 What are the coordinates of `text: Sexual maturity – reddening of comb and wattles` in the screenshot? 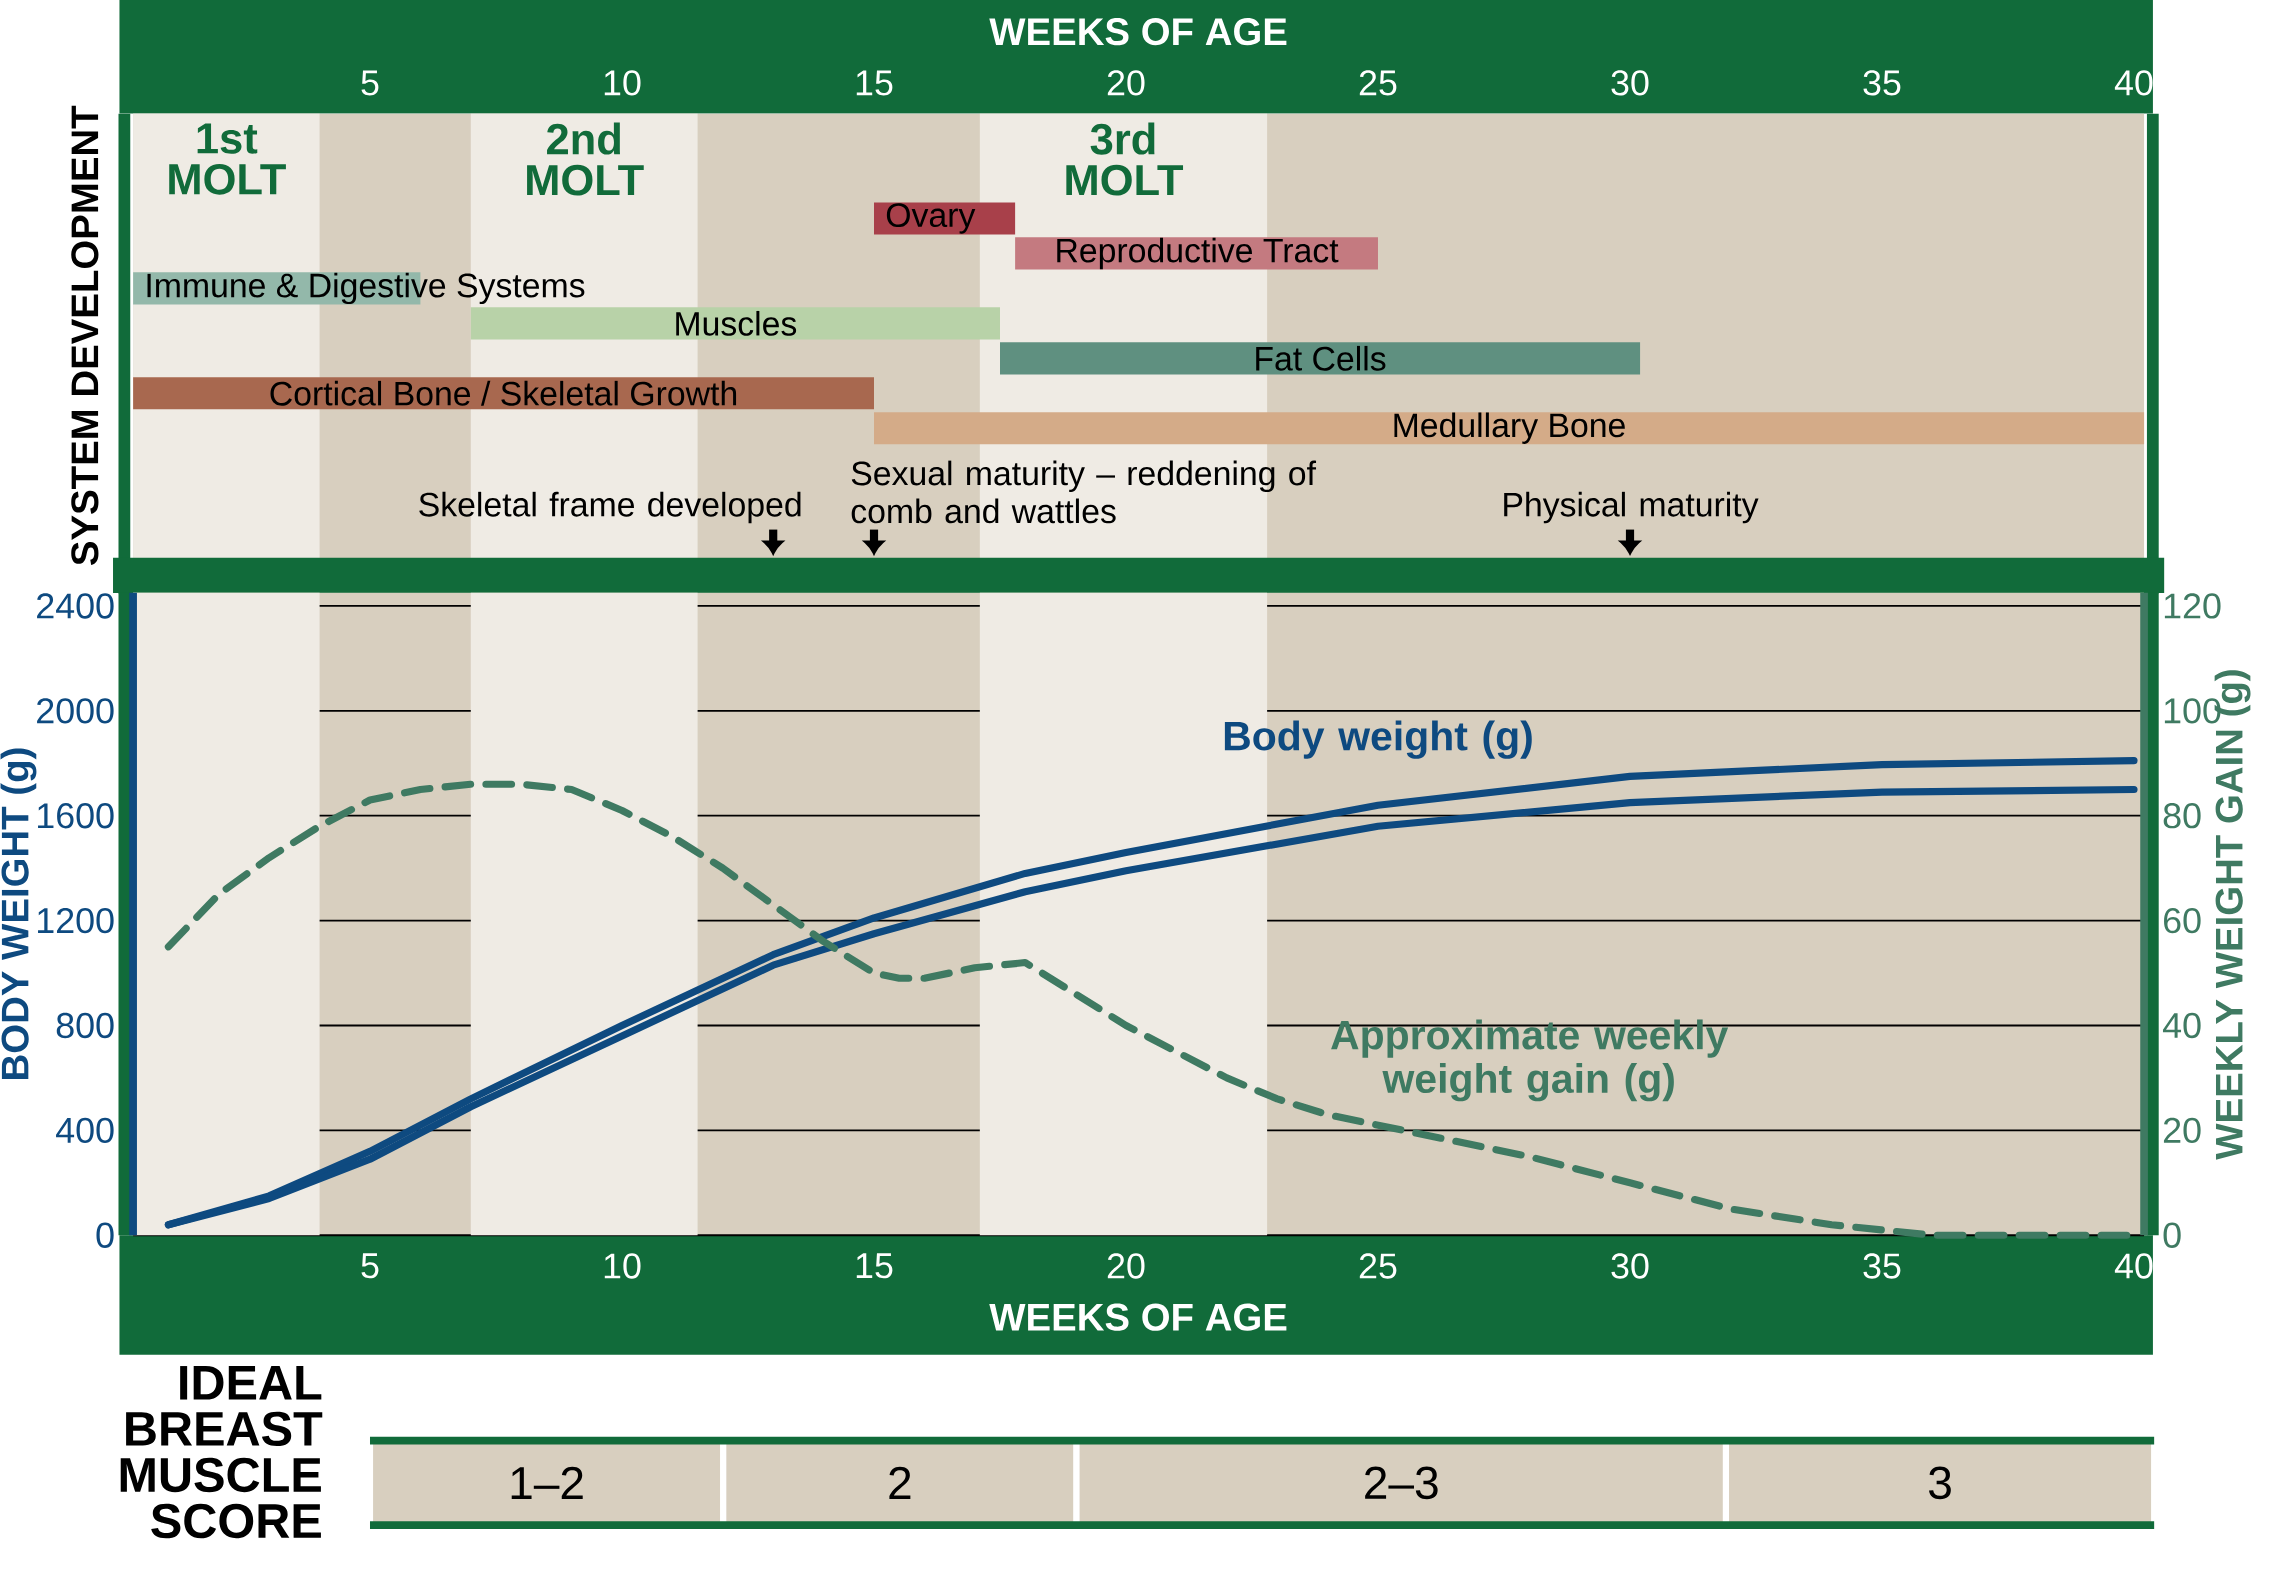 It's located at (1084, 492).